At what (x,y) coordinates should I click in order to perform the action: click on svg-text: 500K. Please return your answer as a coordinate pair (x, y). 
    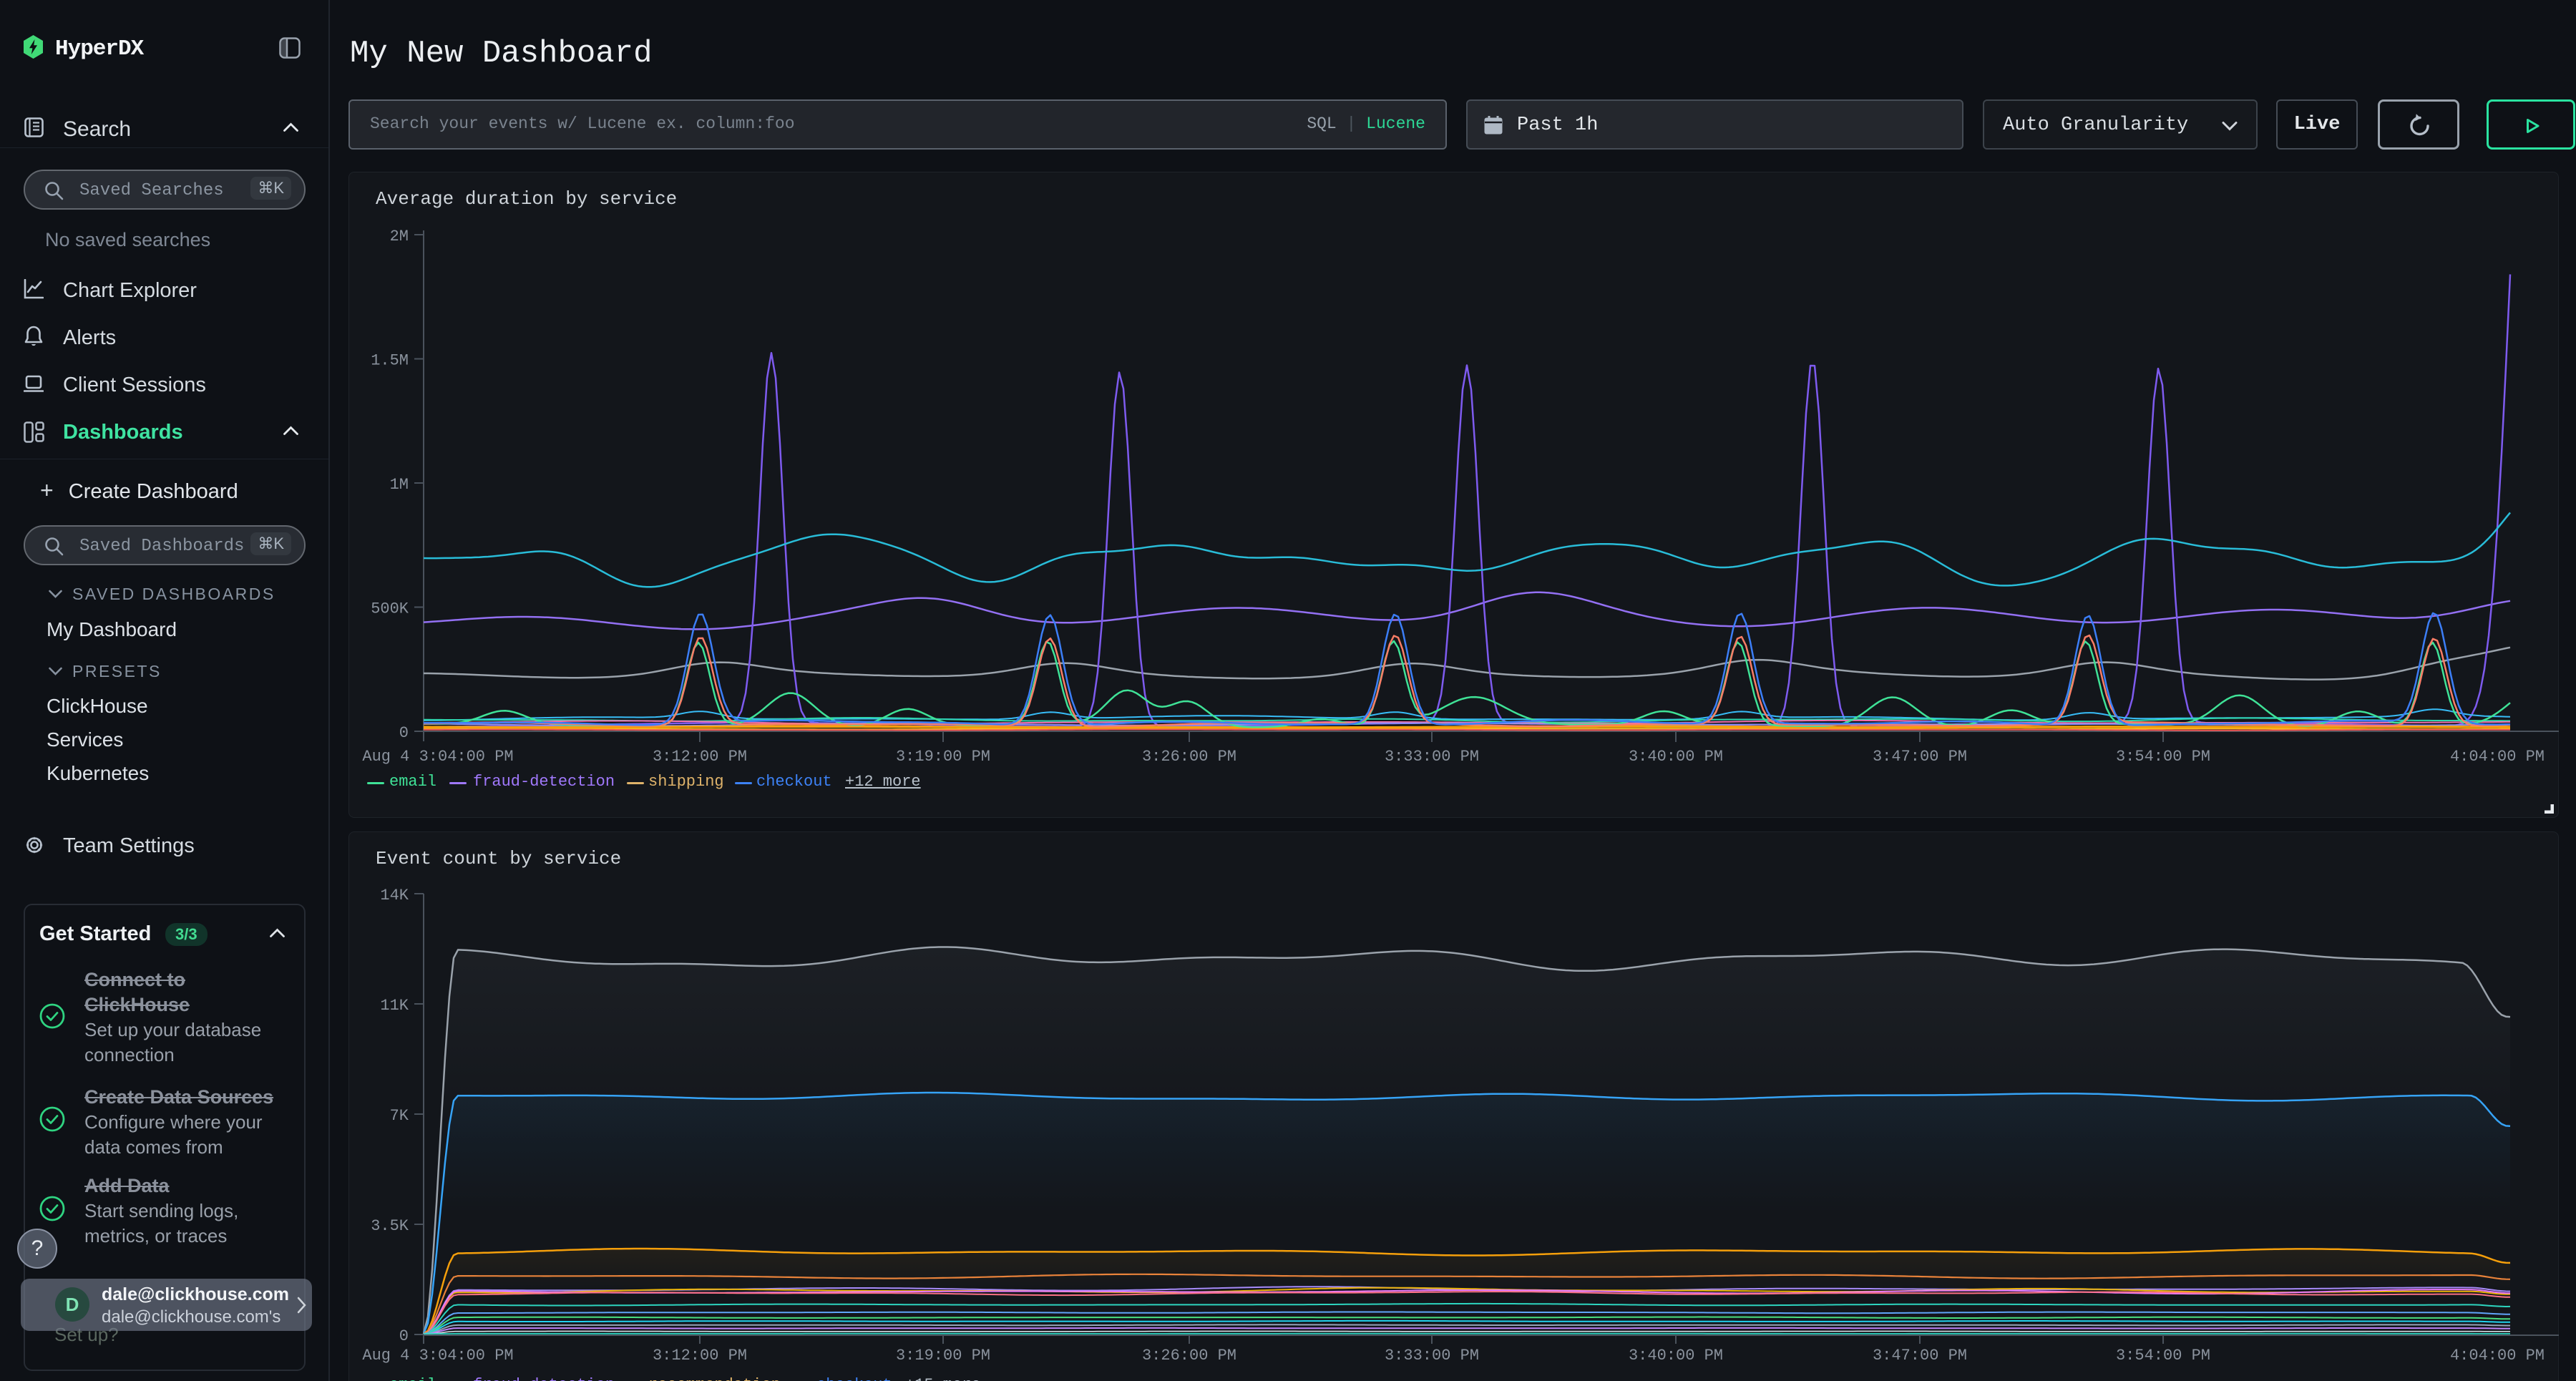
    Looking at the image, I should click on (390, 609).